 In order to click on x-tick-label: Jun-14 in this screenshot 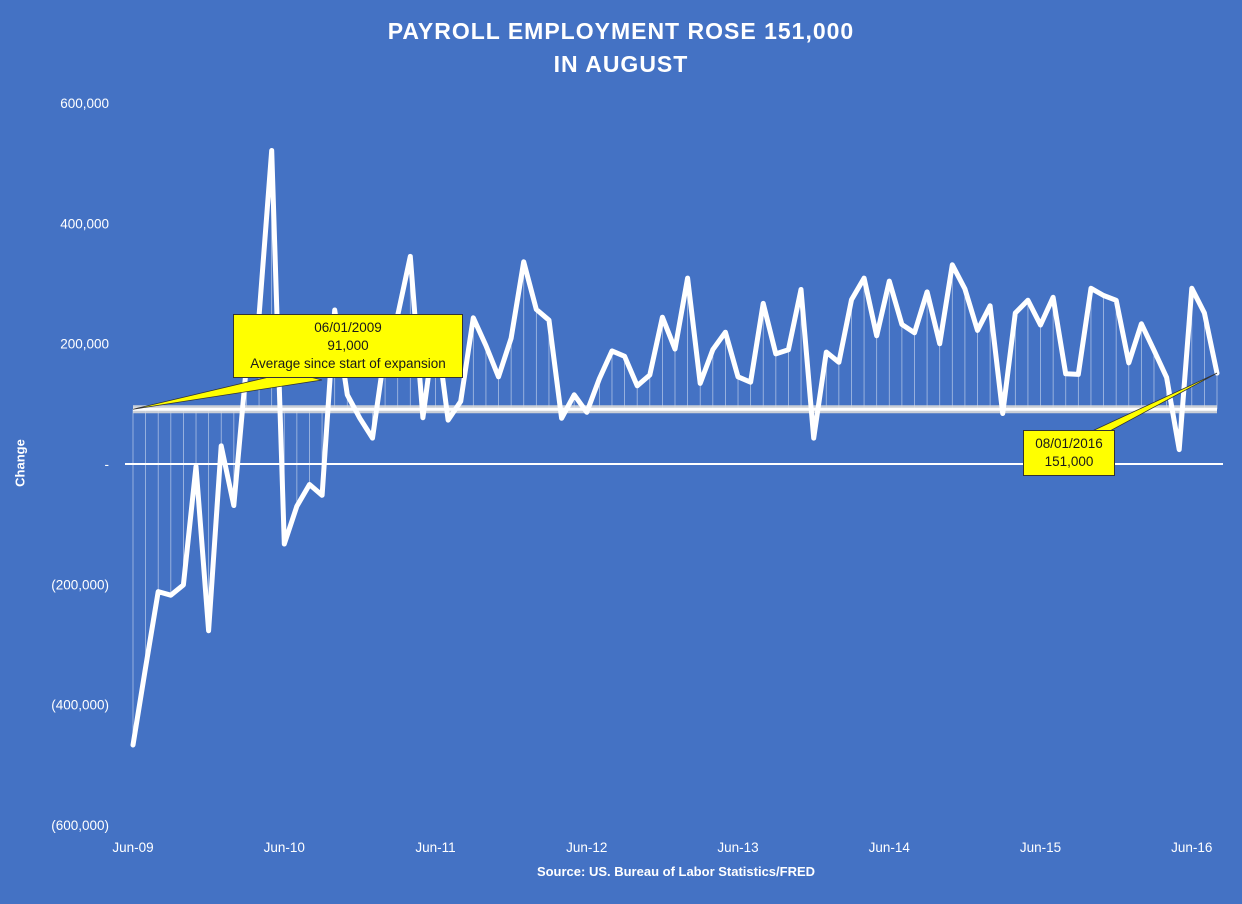, I will do `click(890, 847)`.